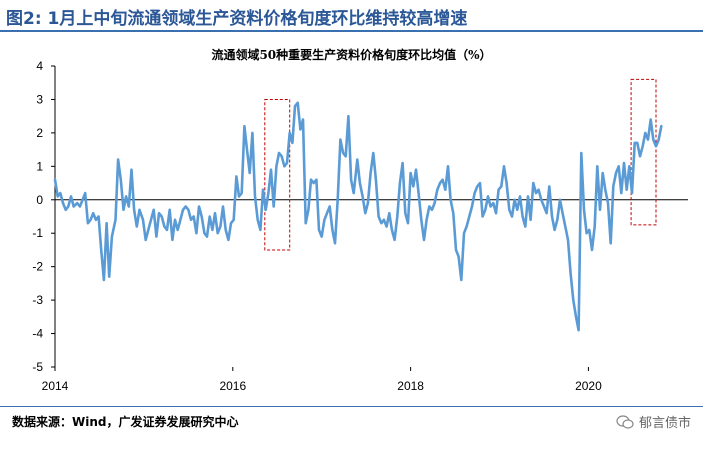 This screenshot has width=703, height=453. I want to click on watermark: 郁言债市, so click(653, 421).